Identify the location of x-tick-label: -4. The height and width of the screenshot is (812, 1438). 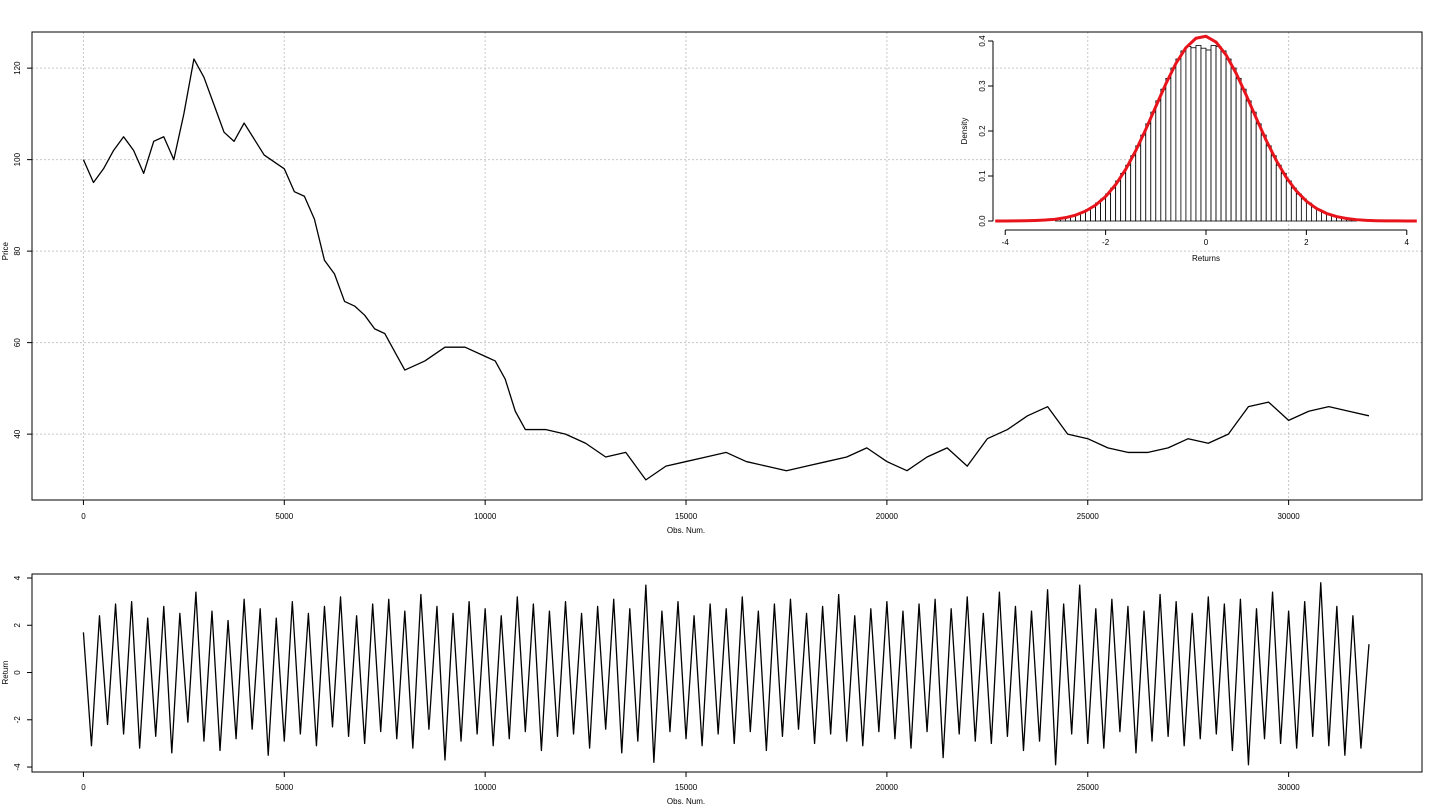
(1006, 242).